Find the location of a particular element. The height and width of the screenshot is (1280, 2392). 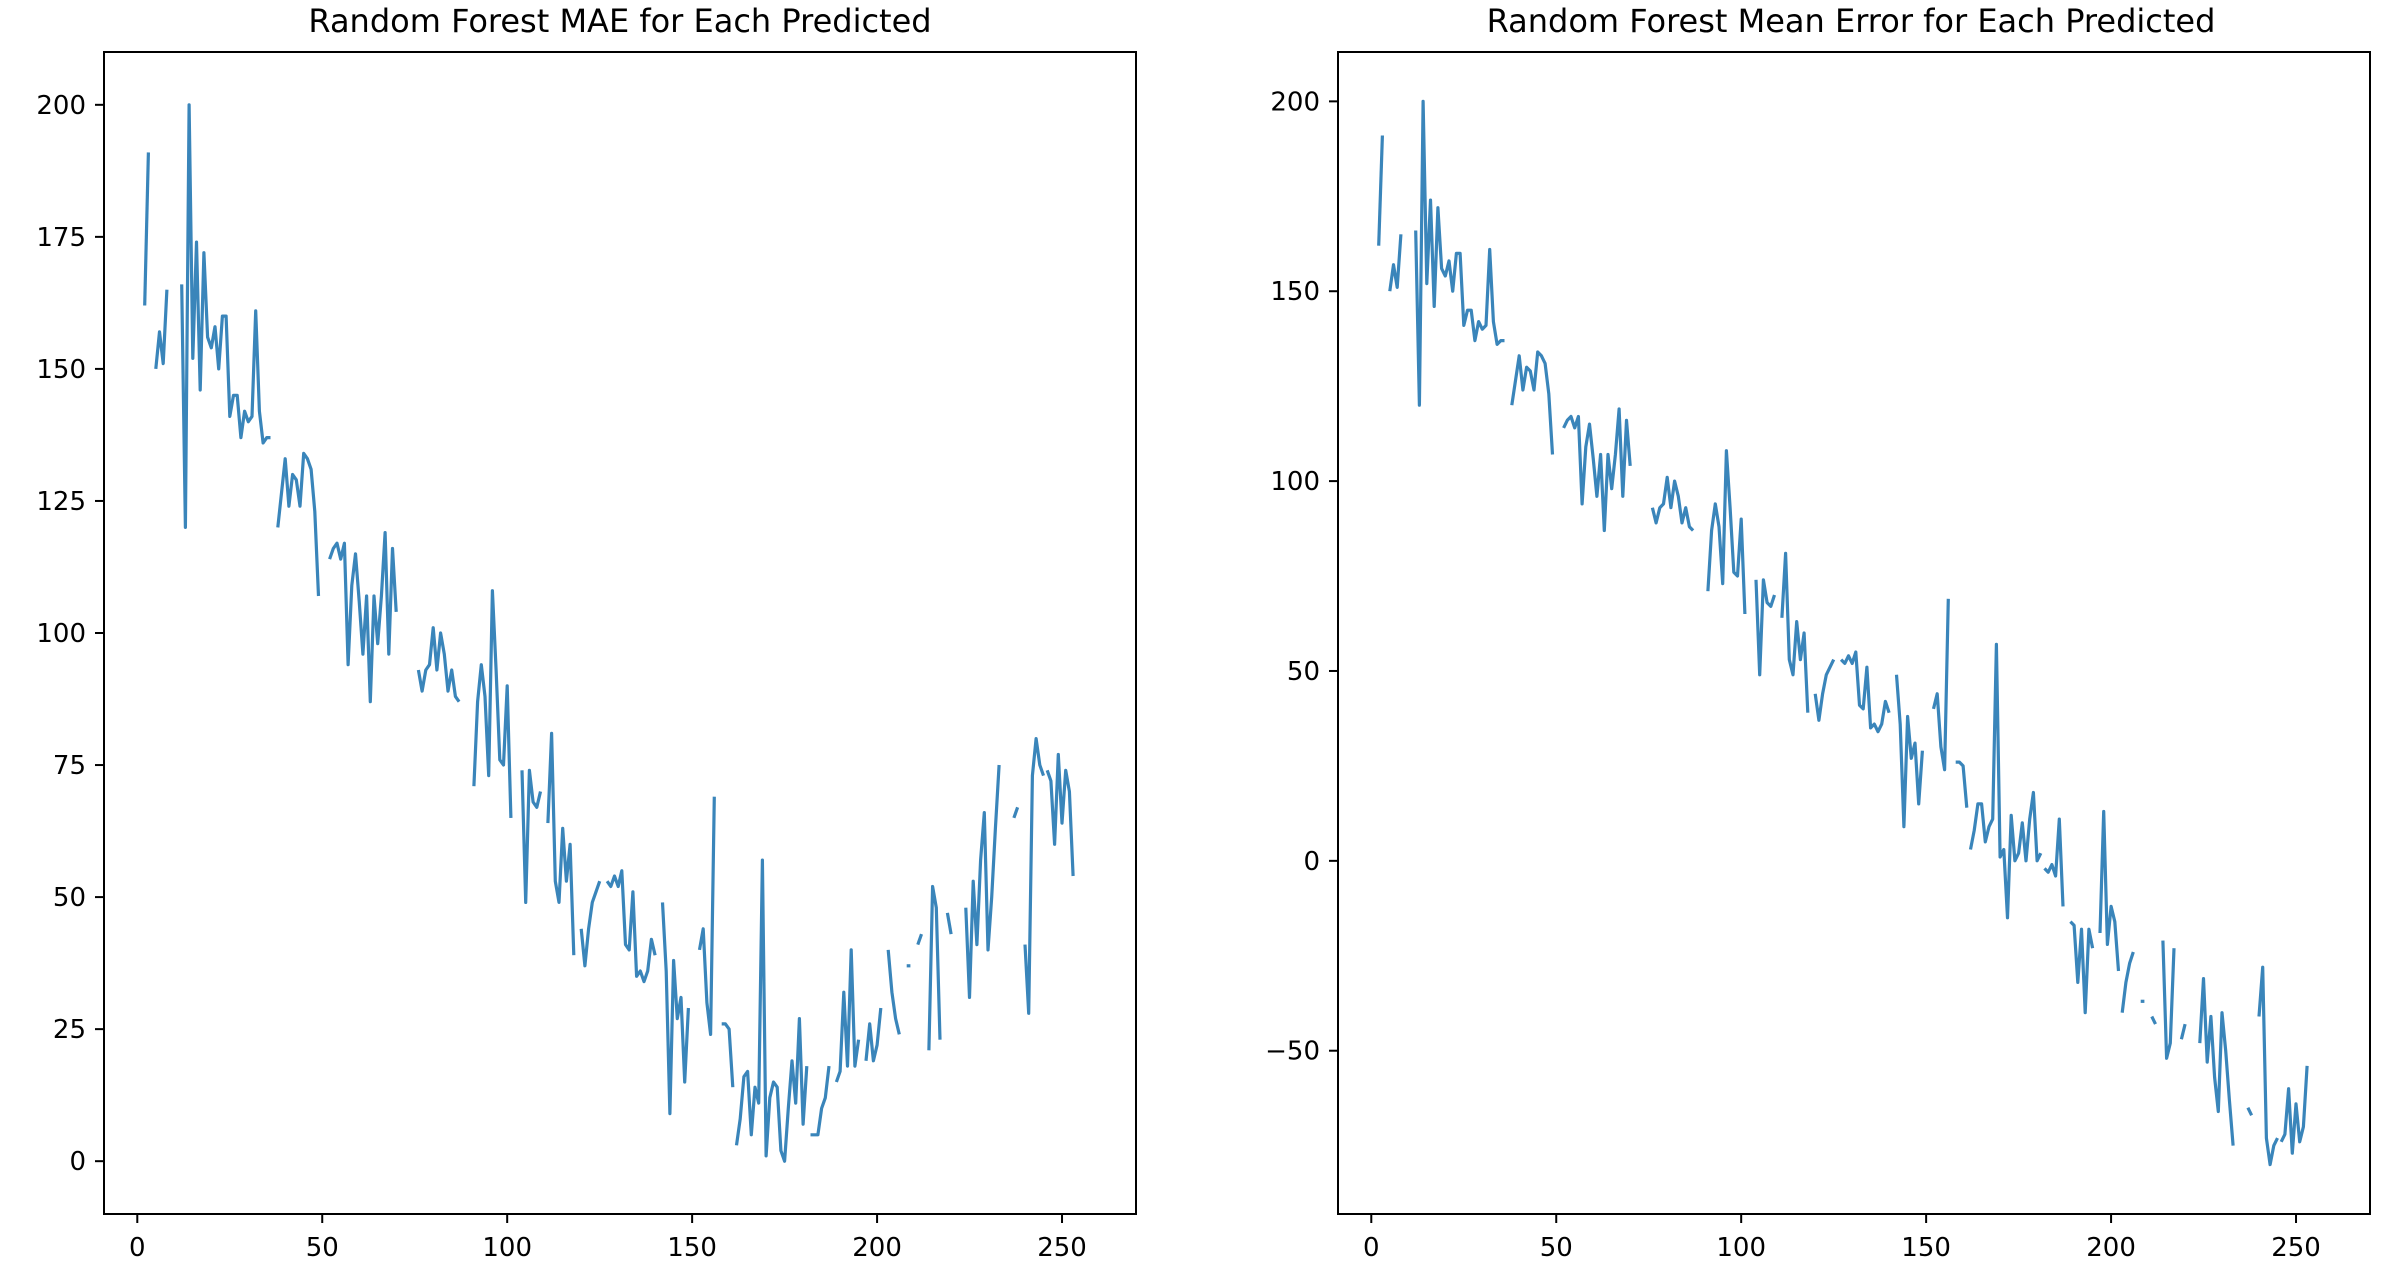

chart-title: Random Forest MAE for Each Predicted is located at coordinates (619, 21).